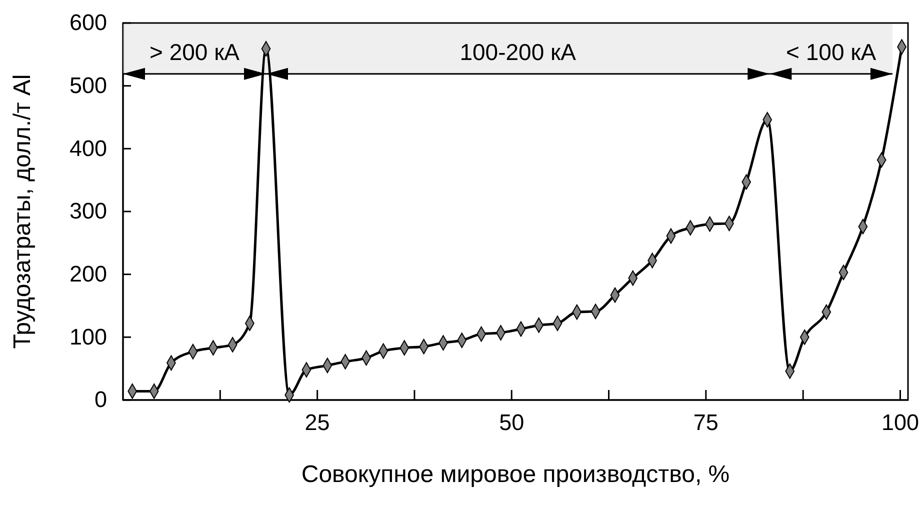 The image size is (922, 508). I want to click on y-tick-label: 0, so click(100, 399).